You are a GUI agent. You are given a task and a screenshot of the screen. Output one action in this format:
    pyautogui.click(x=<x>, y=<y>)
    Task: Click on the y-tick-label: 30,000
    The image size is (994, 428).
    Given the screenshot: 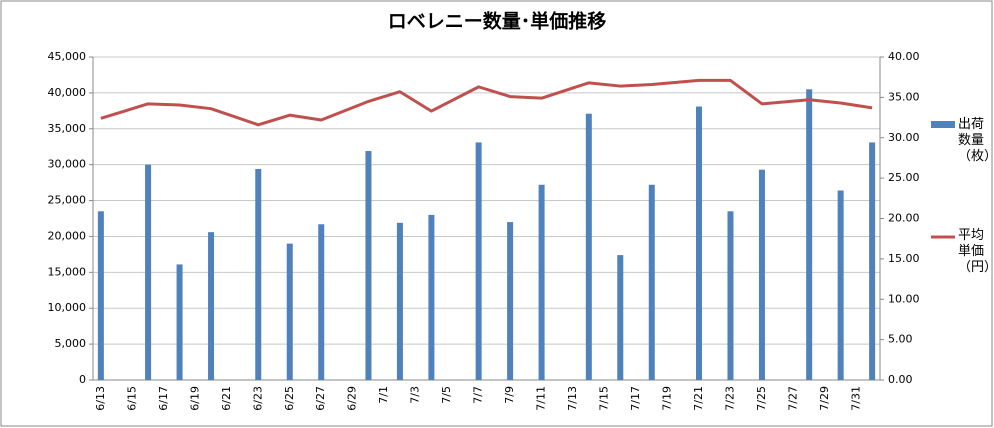 What is the action you would take?
    pyautogui.click(x=67, y=164)
    